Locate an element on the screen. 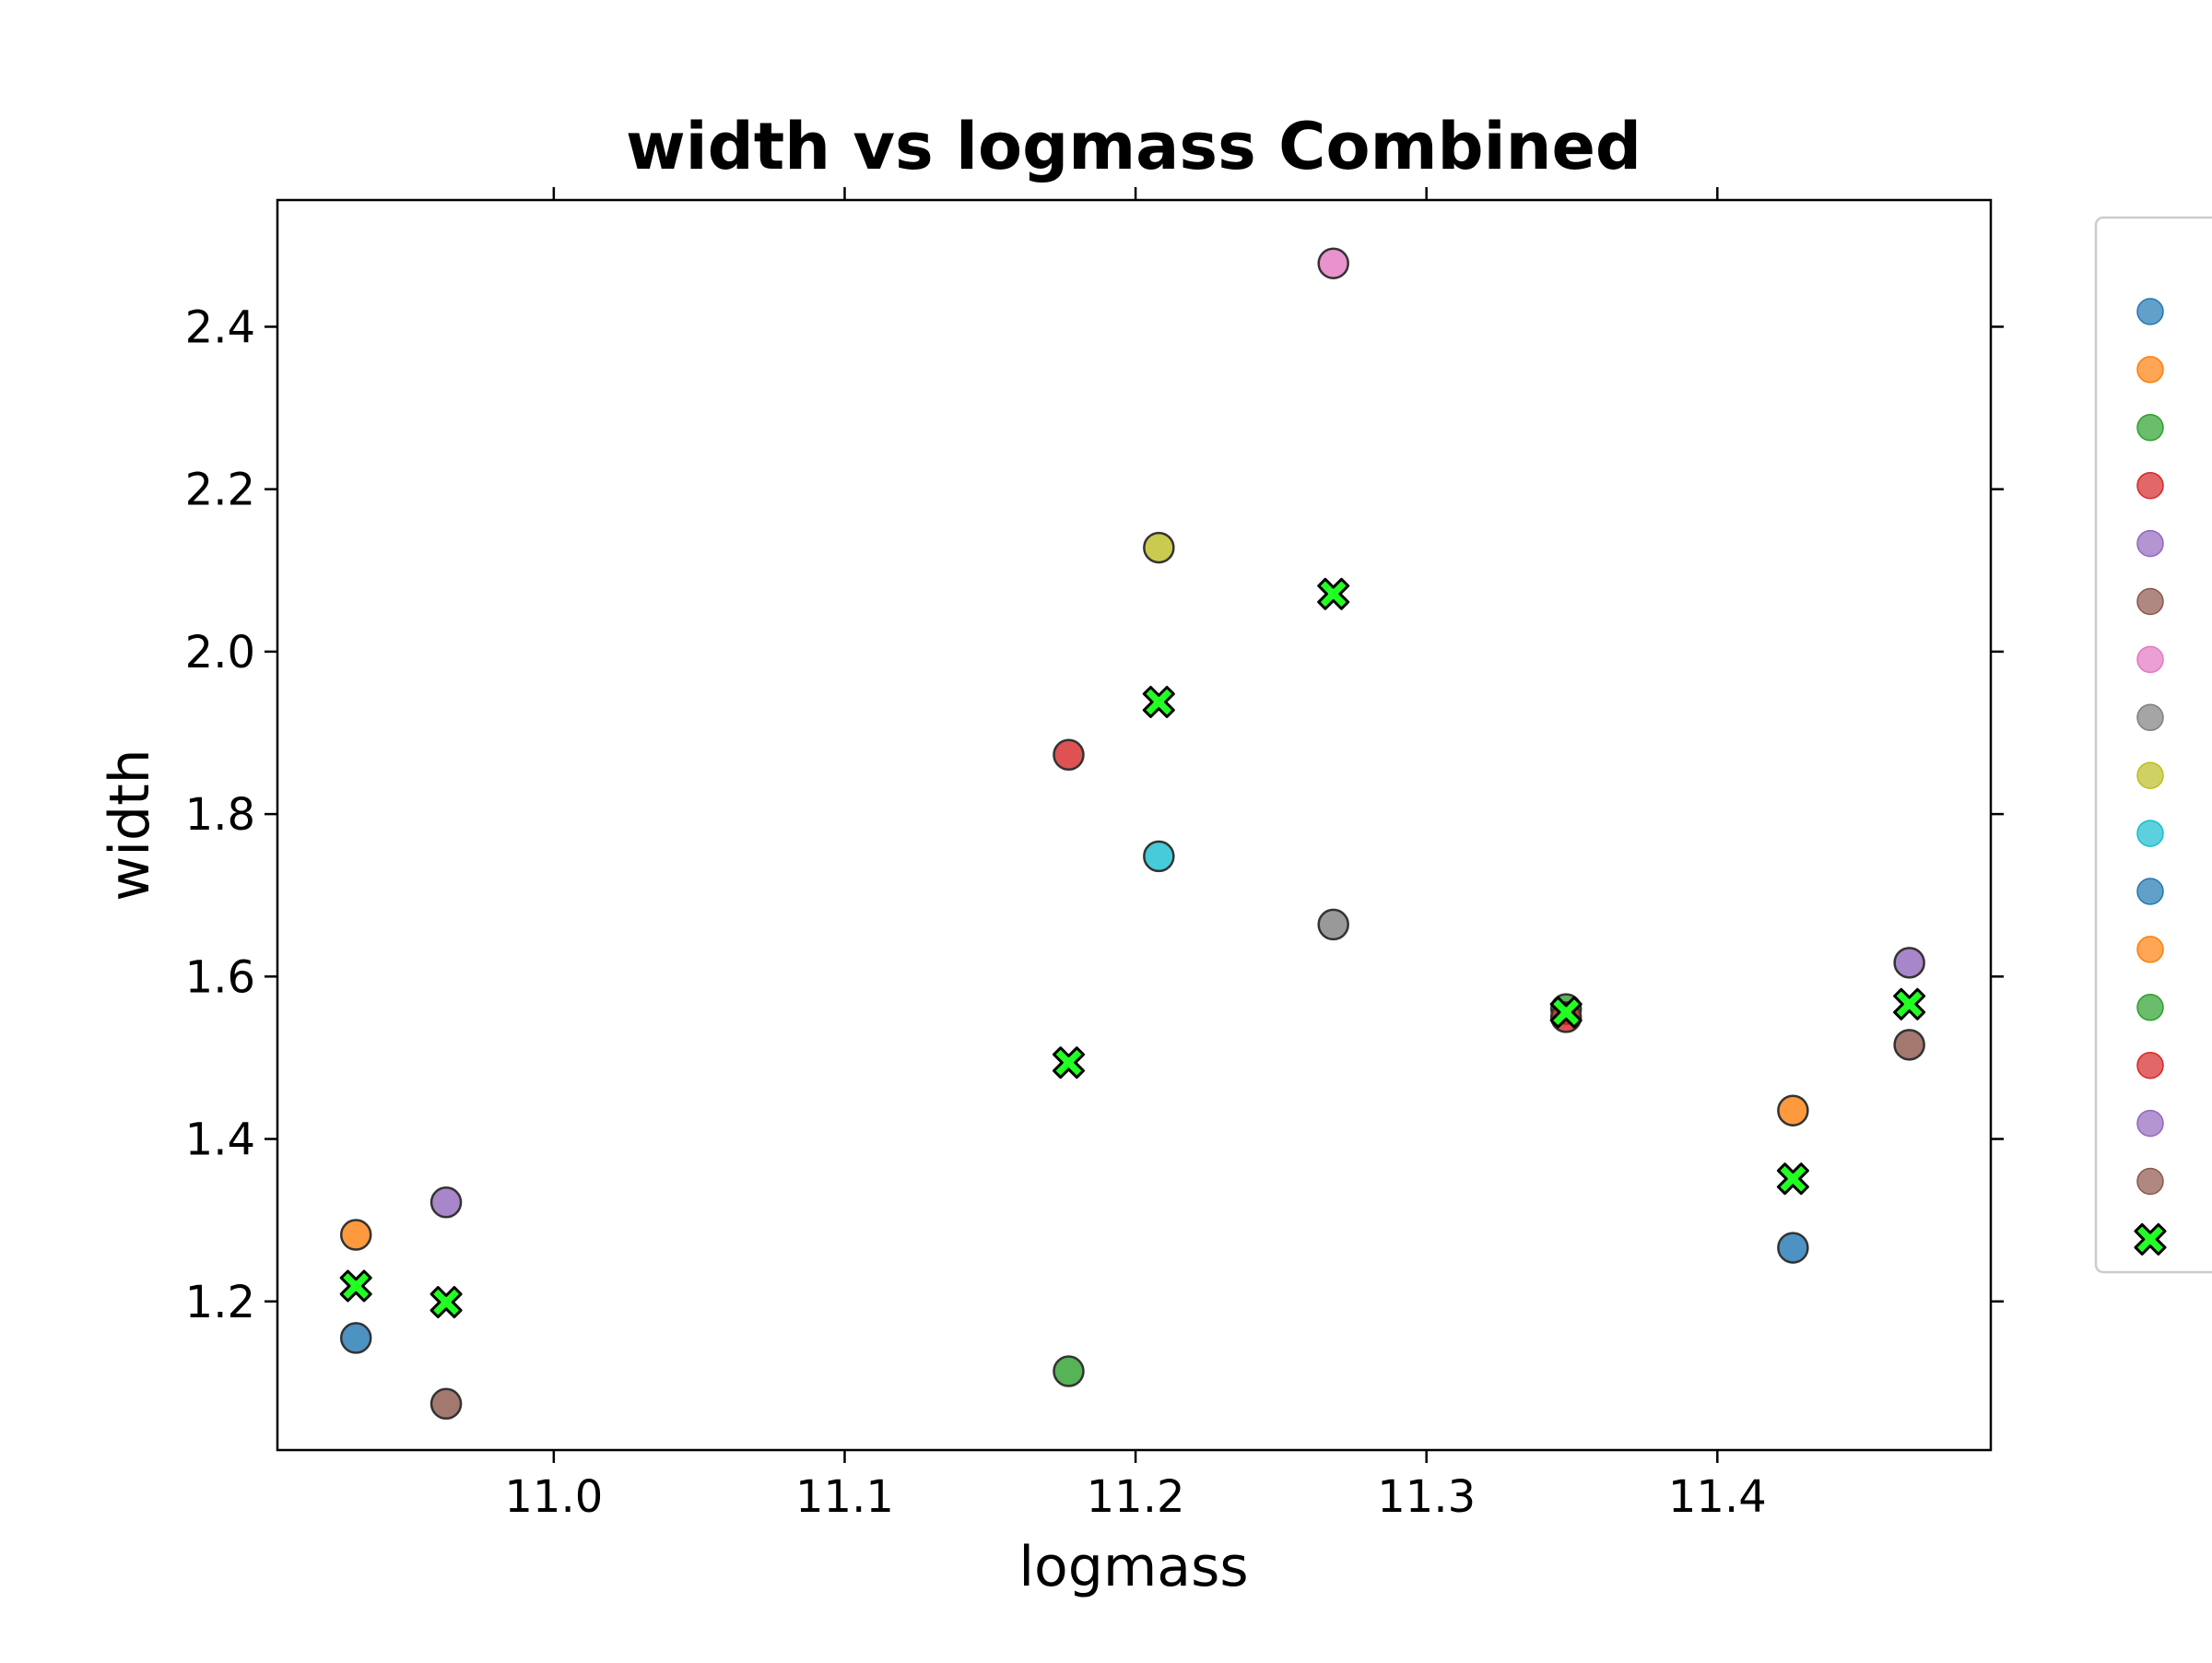 The image size is (2212, 1663). legend-marker-x is located at coordinates (2150, 1239).